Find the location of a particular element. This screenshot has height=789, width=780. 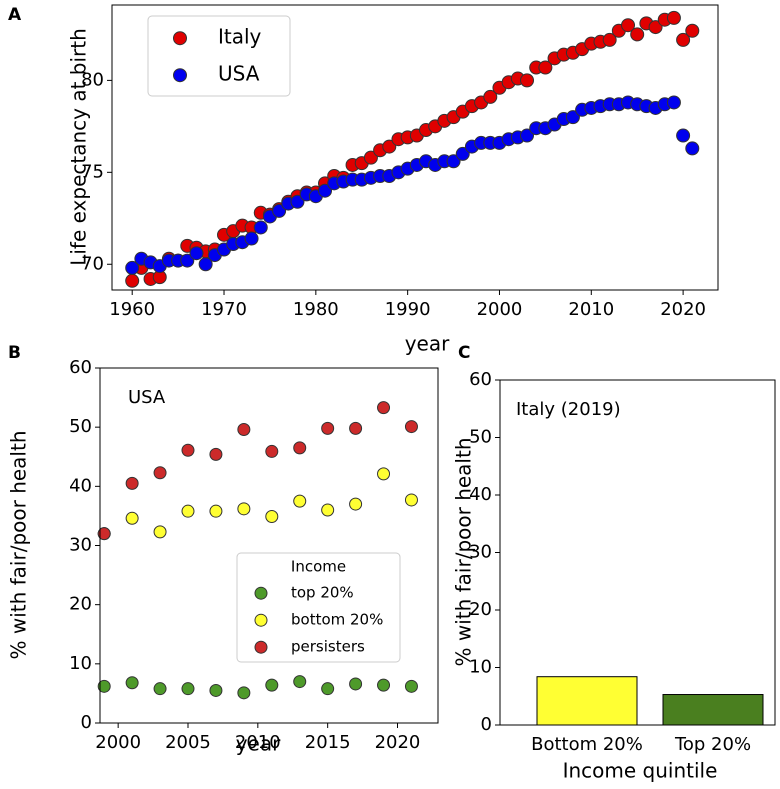

x-tick-label: 1970 is located at coordinates (224, 309).